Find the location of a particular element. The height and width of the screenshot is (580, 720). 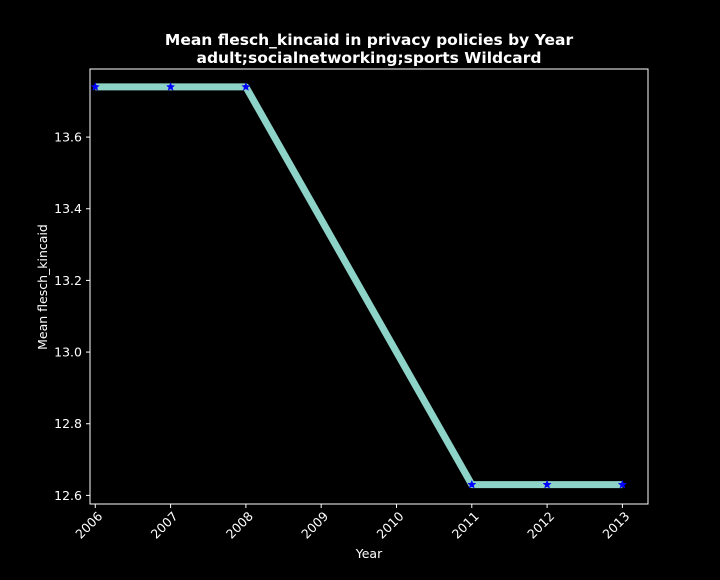

x-axis-label: Year is located at coordinates (369, 553).